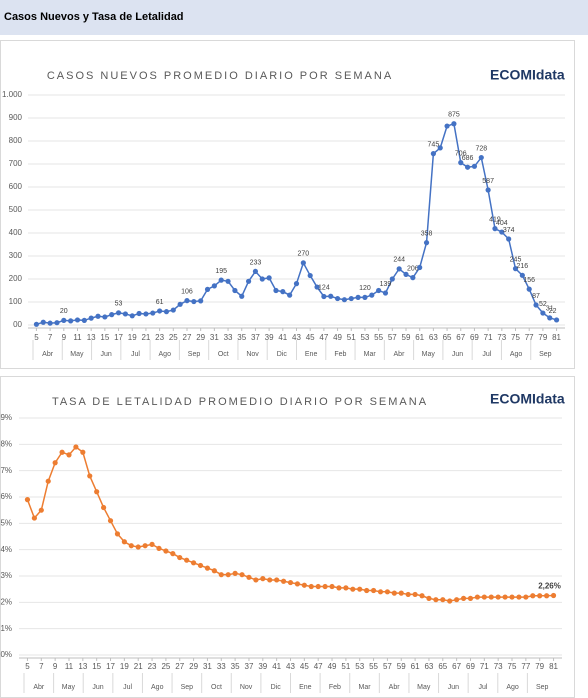 This screenshot has width=588, height=698. What do you see at coordinates (549, 586) in the screenshot?
I see `data-label: 2,26%` at bounding box center [549, 586].